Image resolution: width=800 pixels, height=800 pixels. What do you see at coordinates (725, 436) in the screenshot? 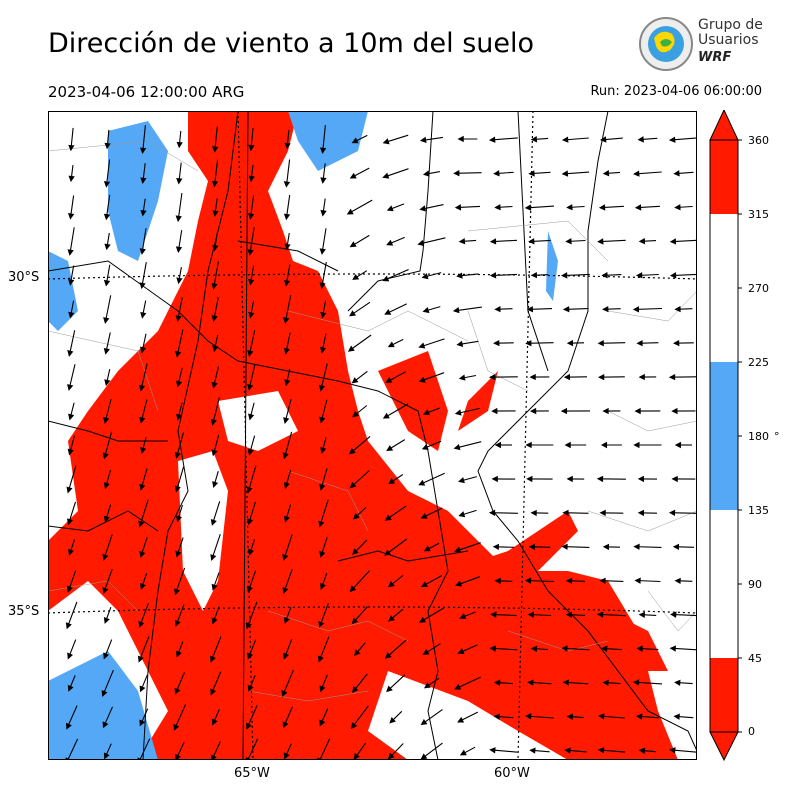
I see `colorbar` at bounding box center [725, 436].